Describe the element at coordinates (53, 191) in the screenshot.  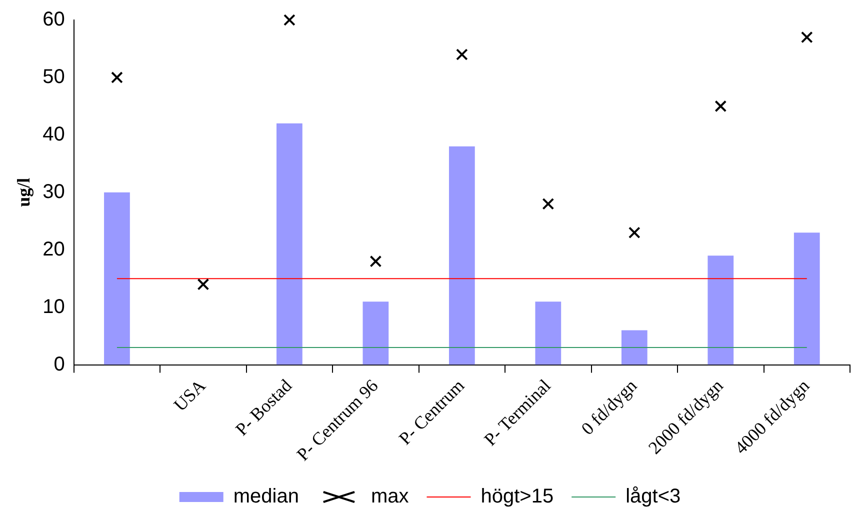
I see `y-tick-label: 30` at that location.